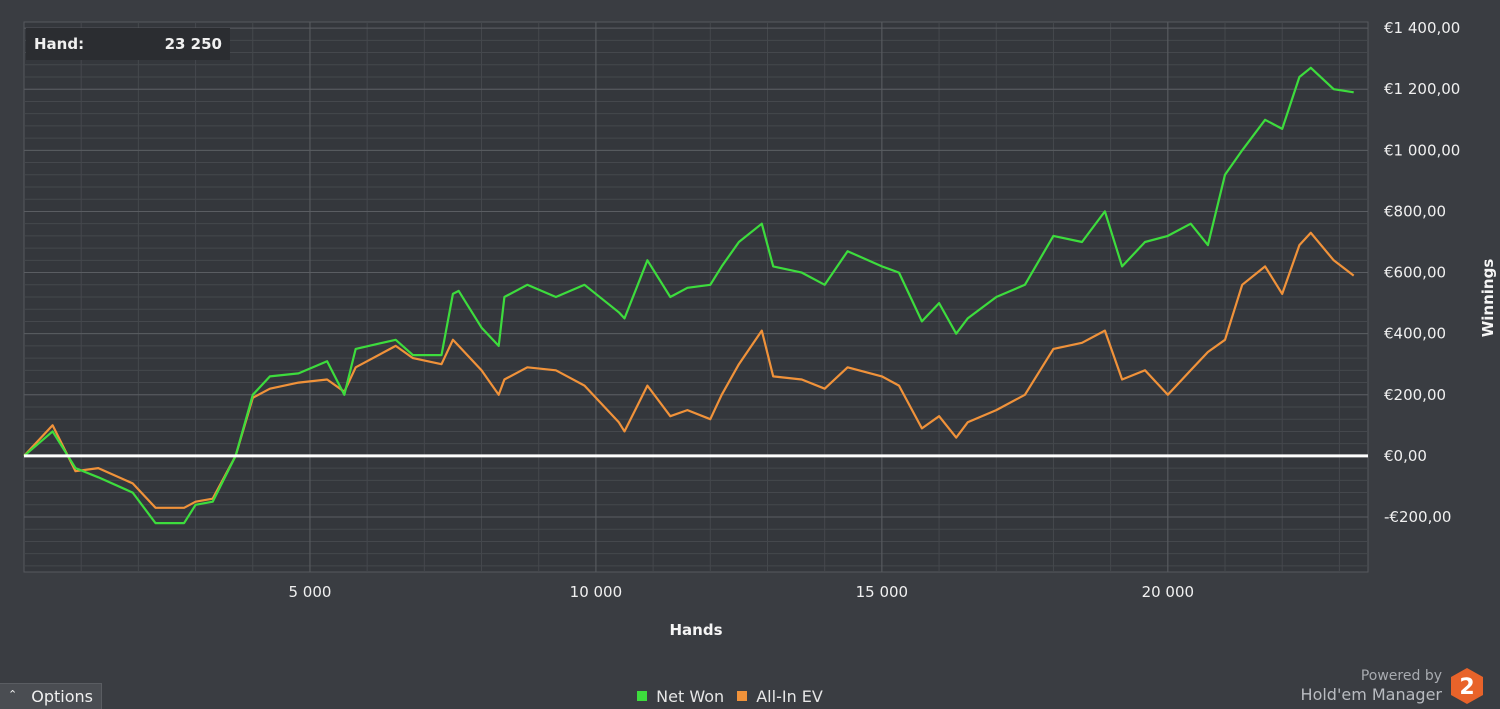 The height and width of the screenshot is (709, 1500). I want to click on legend-swatch-all-in-ev, so click(742, 696).